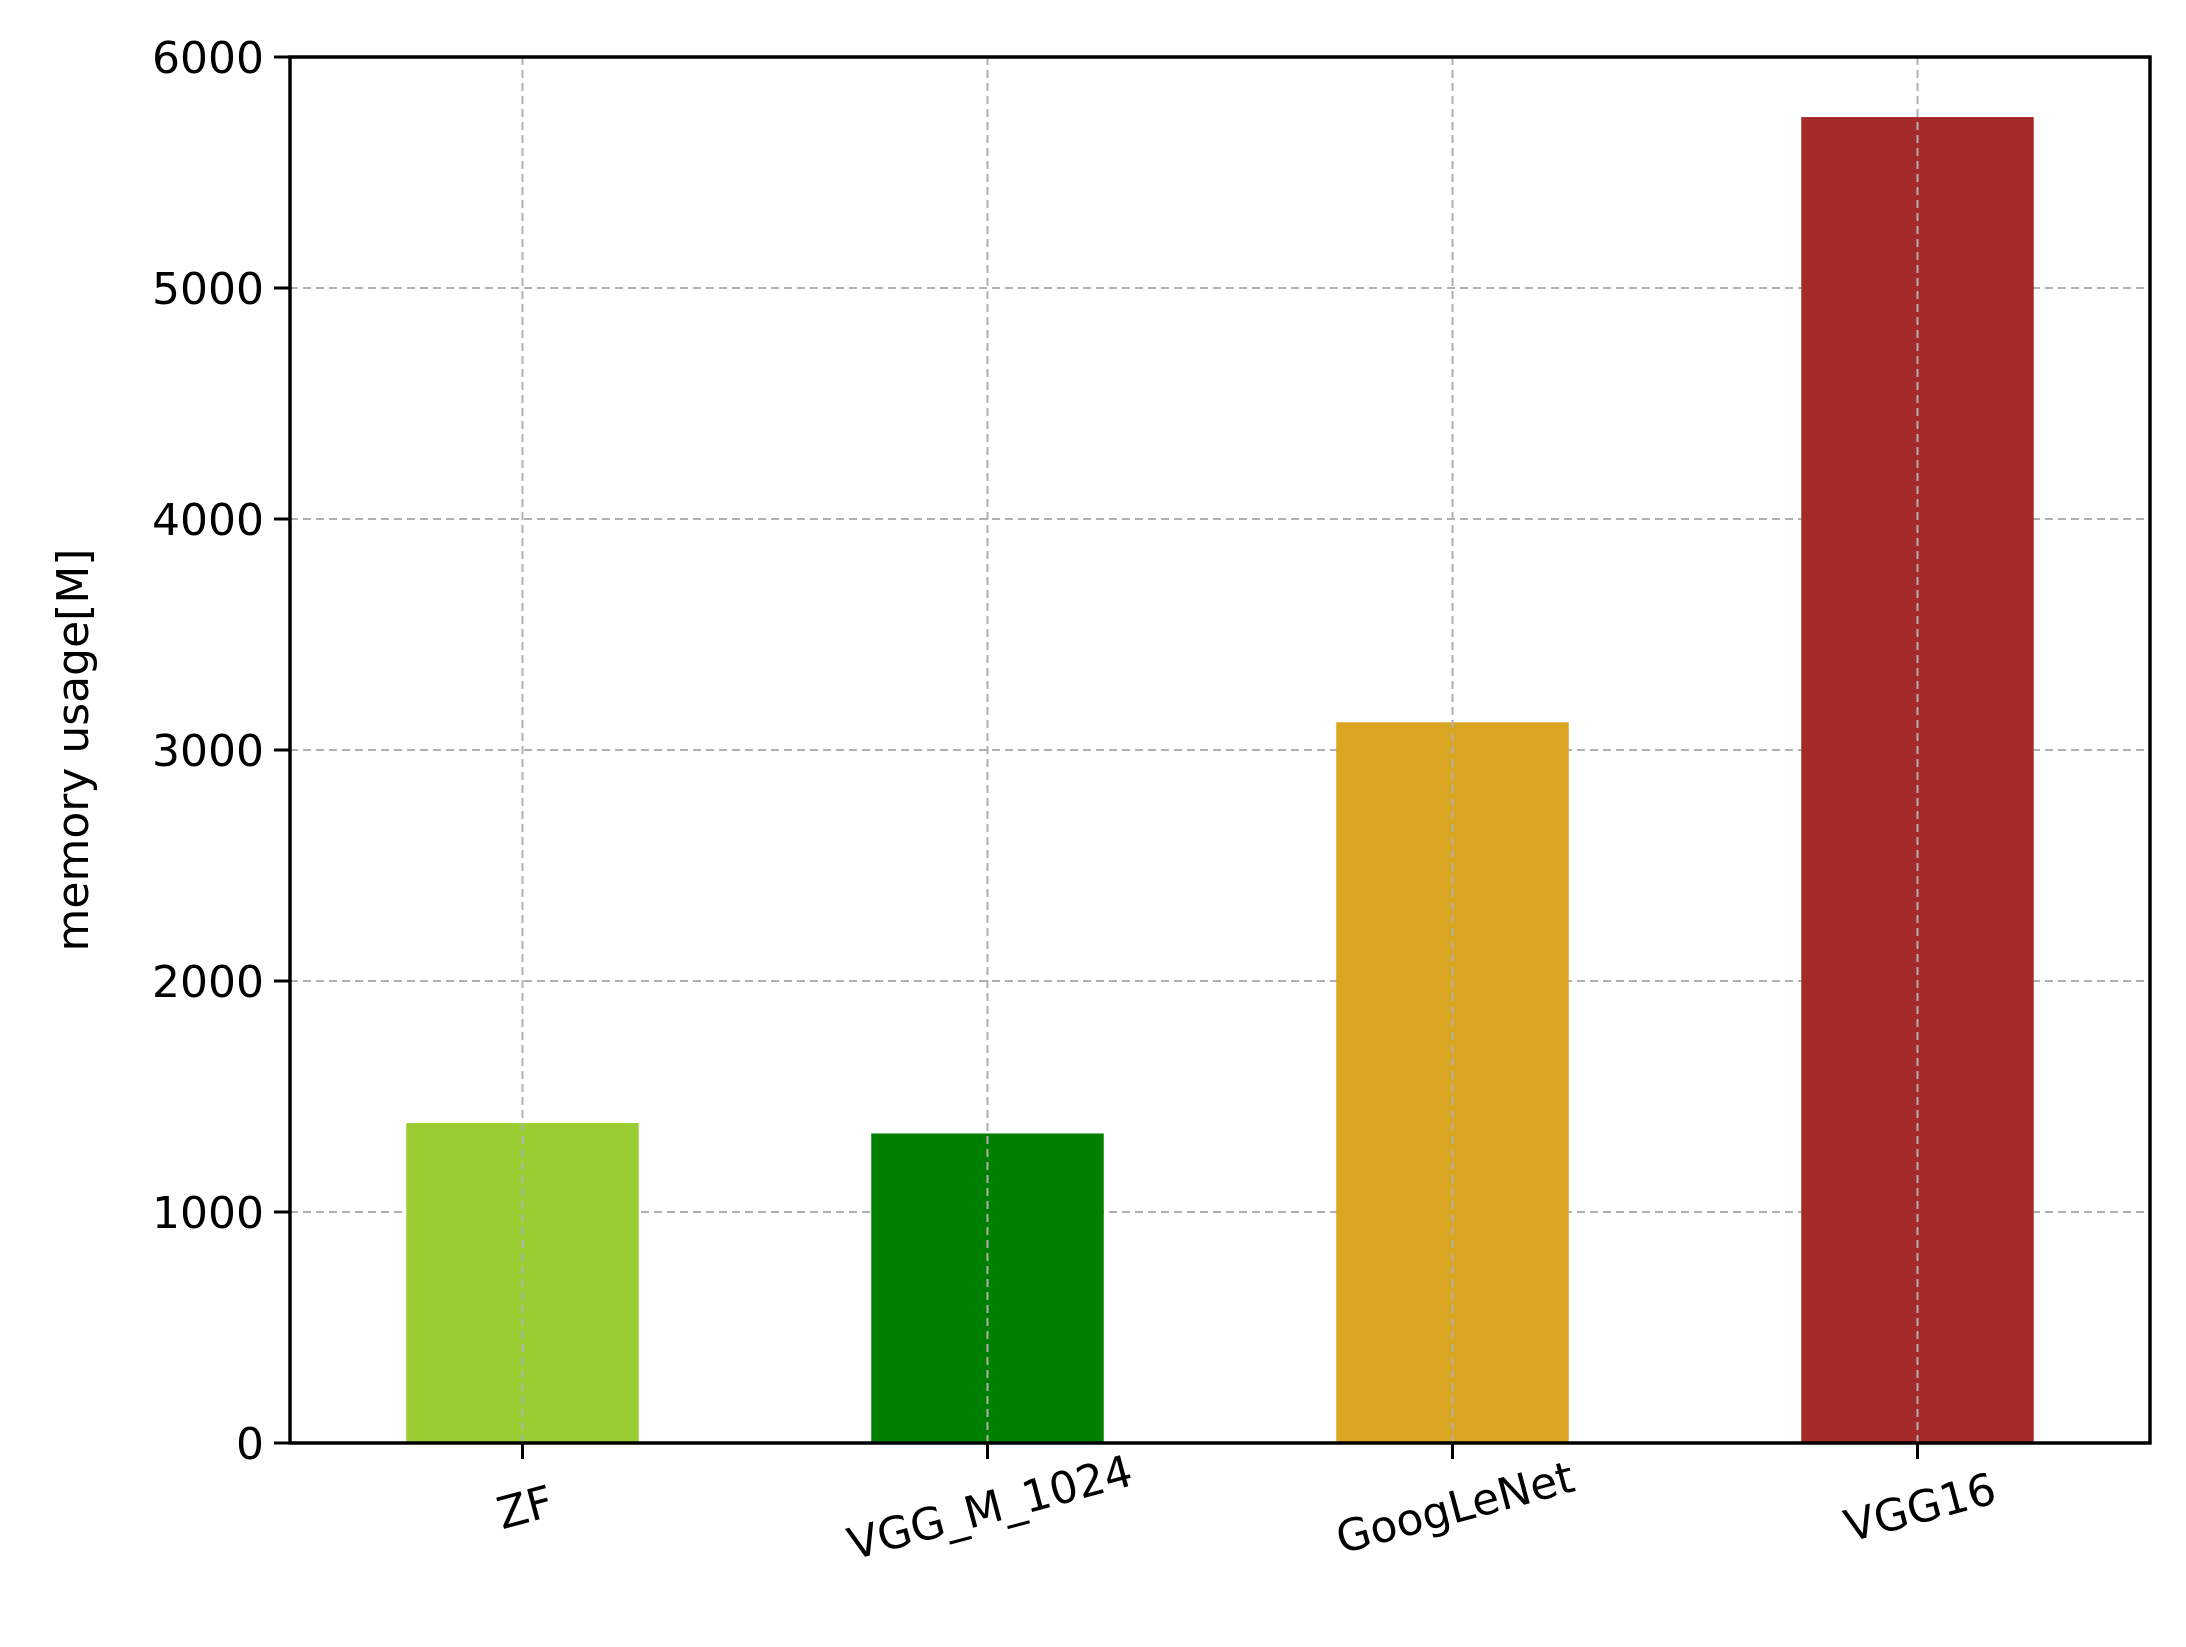 The image size is (2186, 1647). What do you see at coordinates (250, 1444) in the screenshot?
I see `y-tick-label: 0` at bounding box center [250, 1444].